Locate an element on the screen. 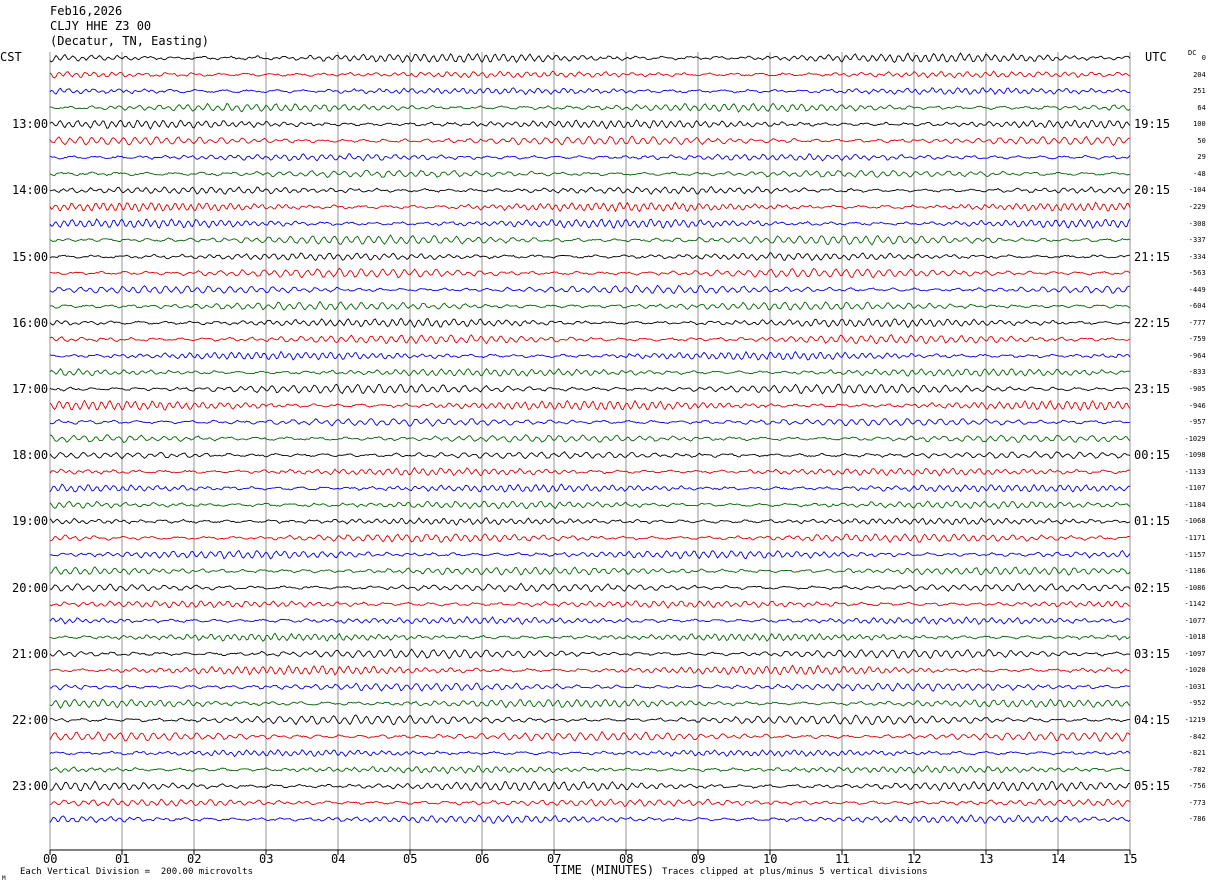 This screenshot has height=886, width=1210. x-tick-label: 13 is located at coordinates (986, 859).